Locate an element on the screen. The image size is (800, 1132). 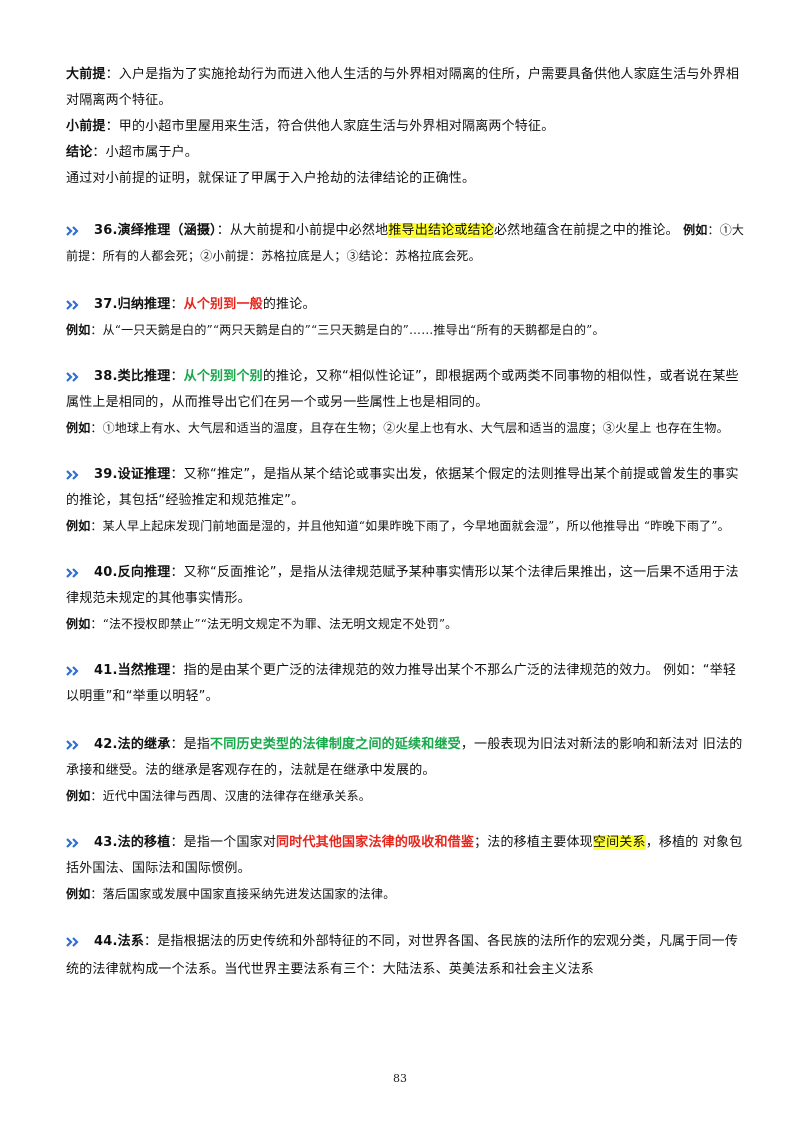
section-43-example: 例如：落后国家或发展中国家直接采纳先进发达国家的法律。 is located at coordinates (407, 894).